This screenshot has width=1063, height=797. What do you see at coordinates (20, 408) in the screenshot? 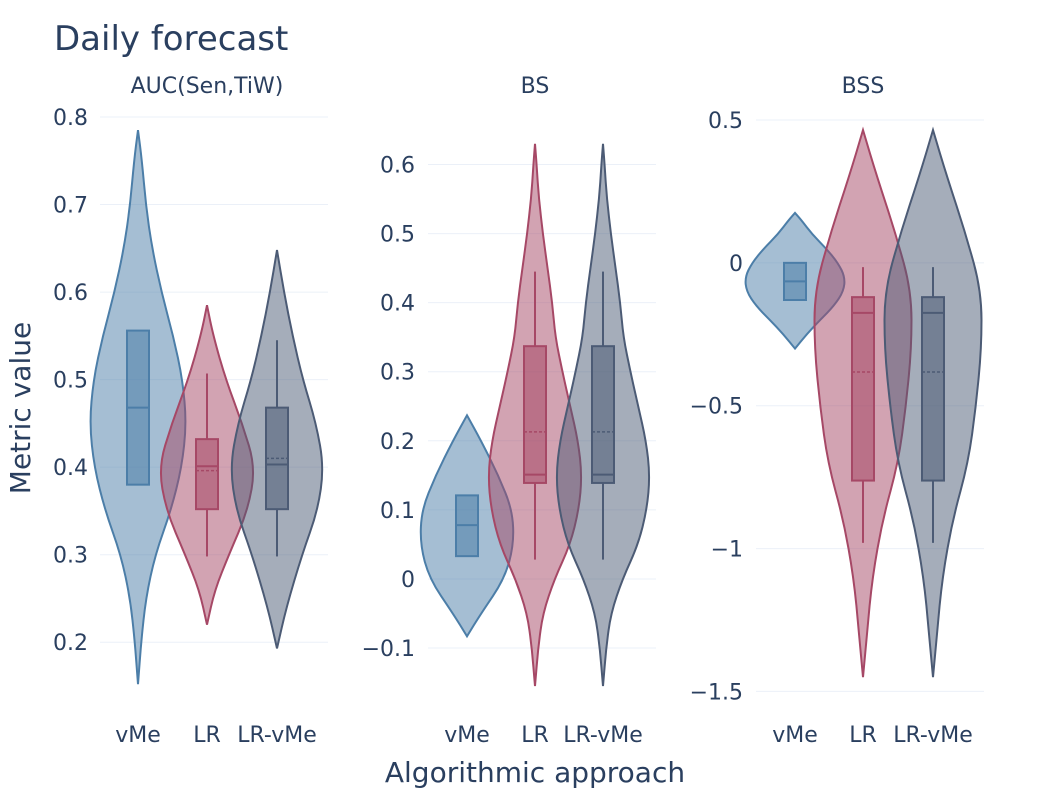
I see `y-axis-title: Metric value` at bounding box center [20, 408].